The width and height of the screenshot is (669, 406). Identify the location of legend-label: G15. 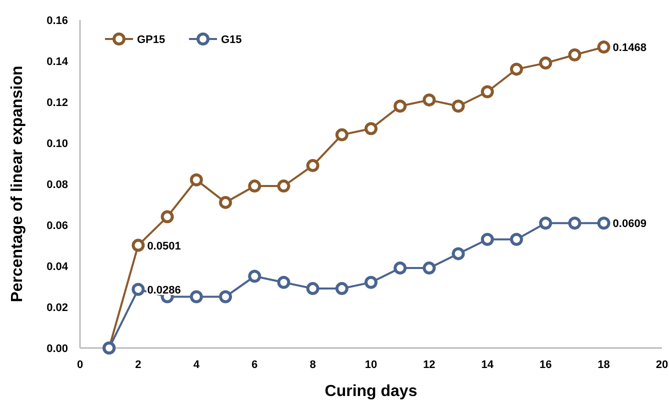
(231, 40).